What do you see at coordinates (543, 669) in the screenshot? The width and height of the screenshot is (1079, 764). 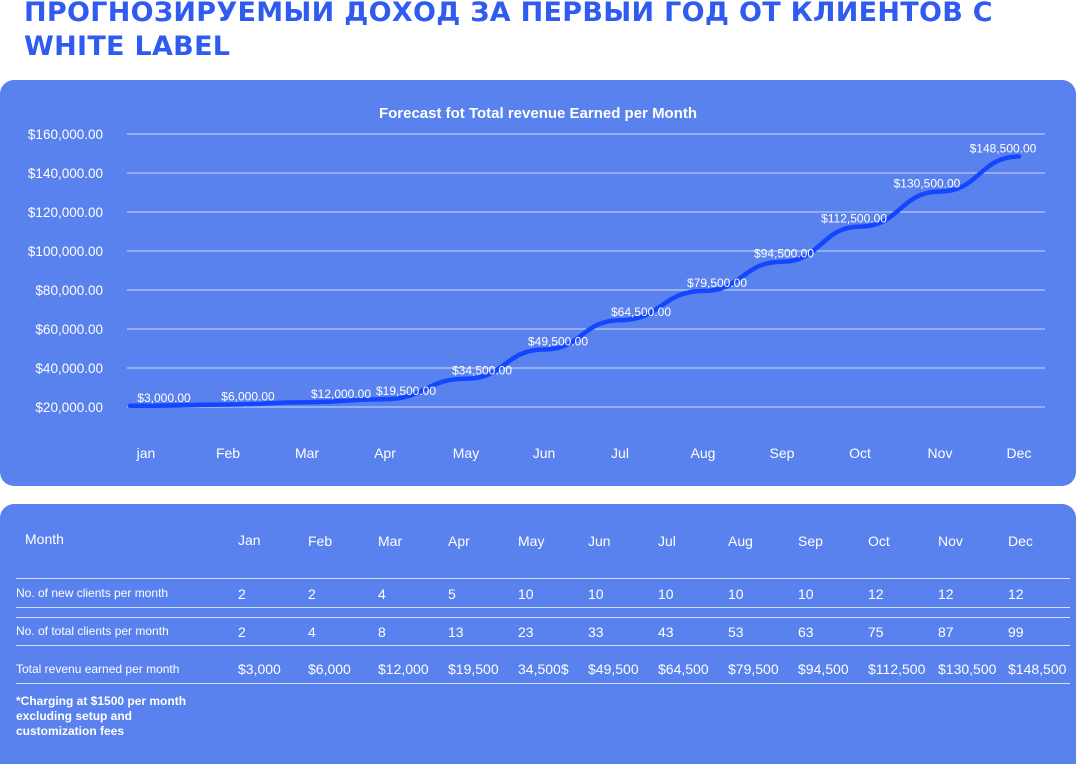 I see `table-cell: 34,500$` at bounding box center [543, 669].